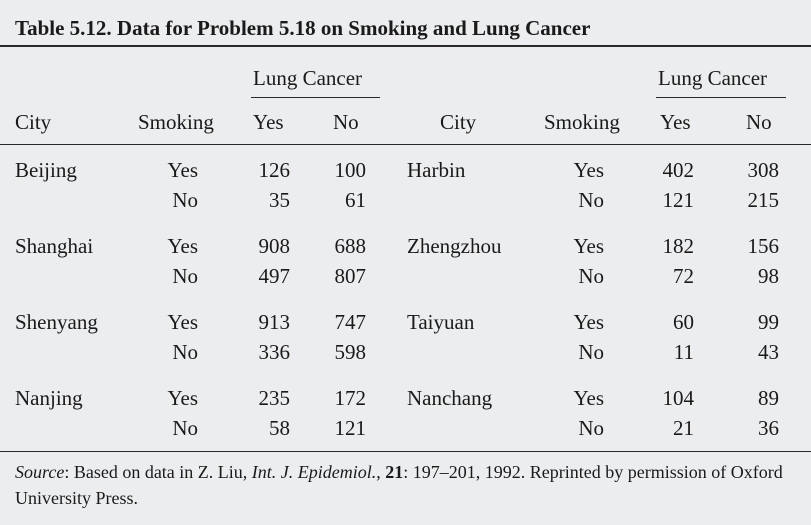 This screenshot has height=525, width=811. What do you see at coordinates (274, 398) in the screenshot?
I see `lung-cancer-yes-count: 235` at bounding box center [274, 398].